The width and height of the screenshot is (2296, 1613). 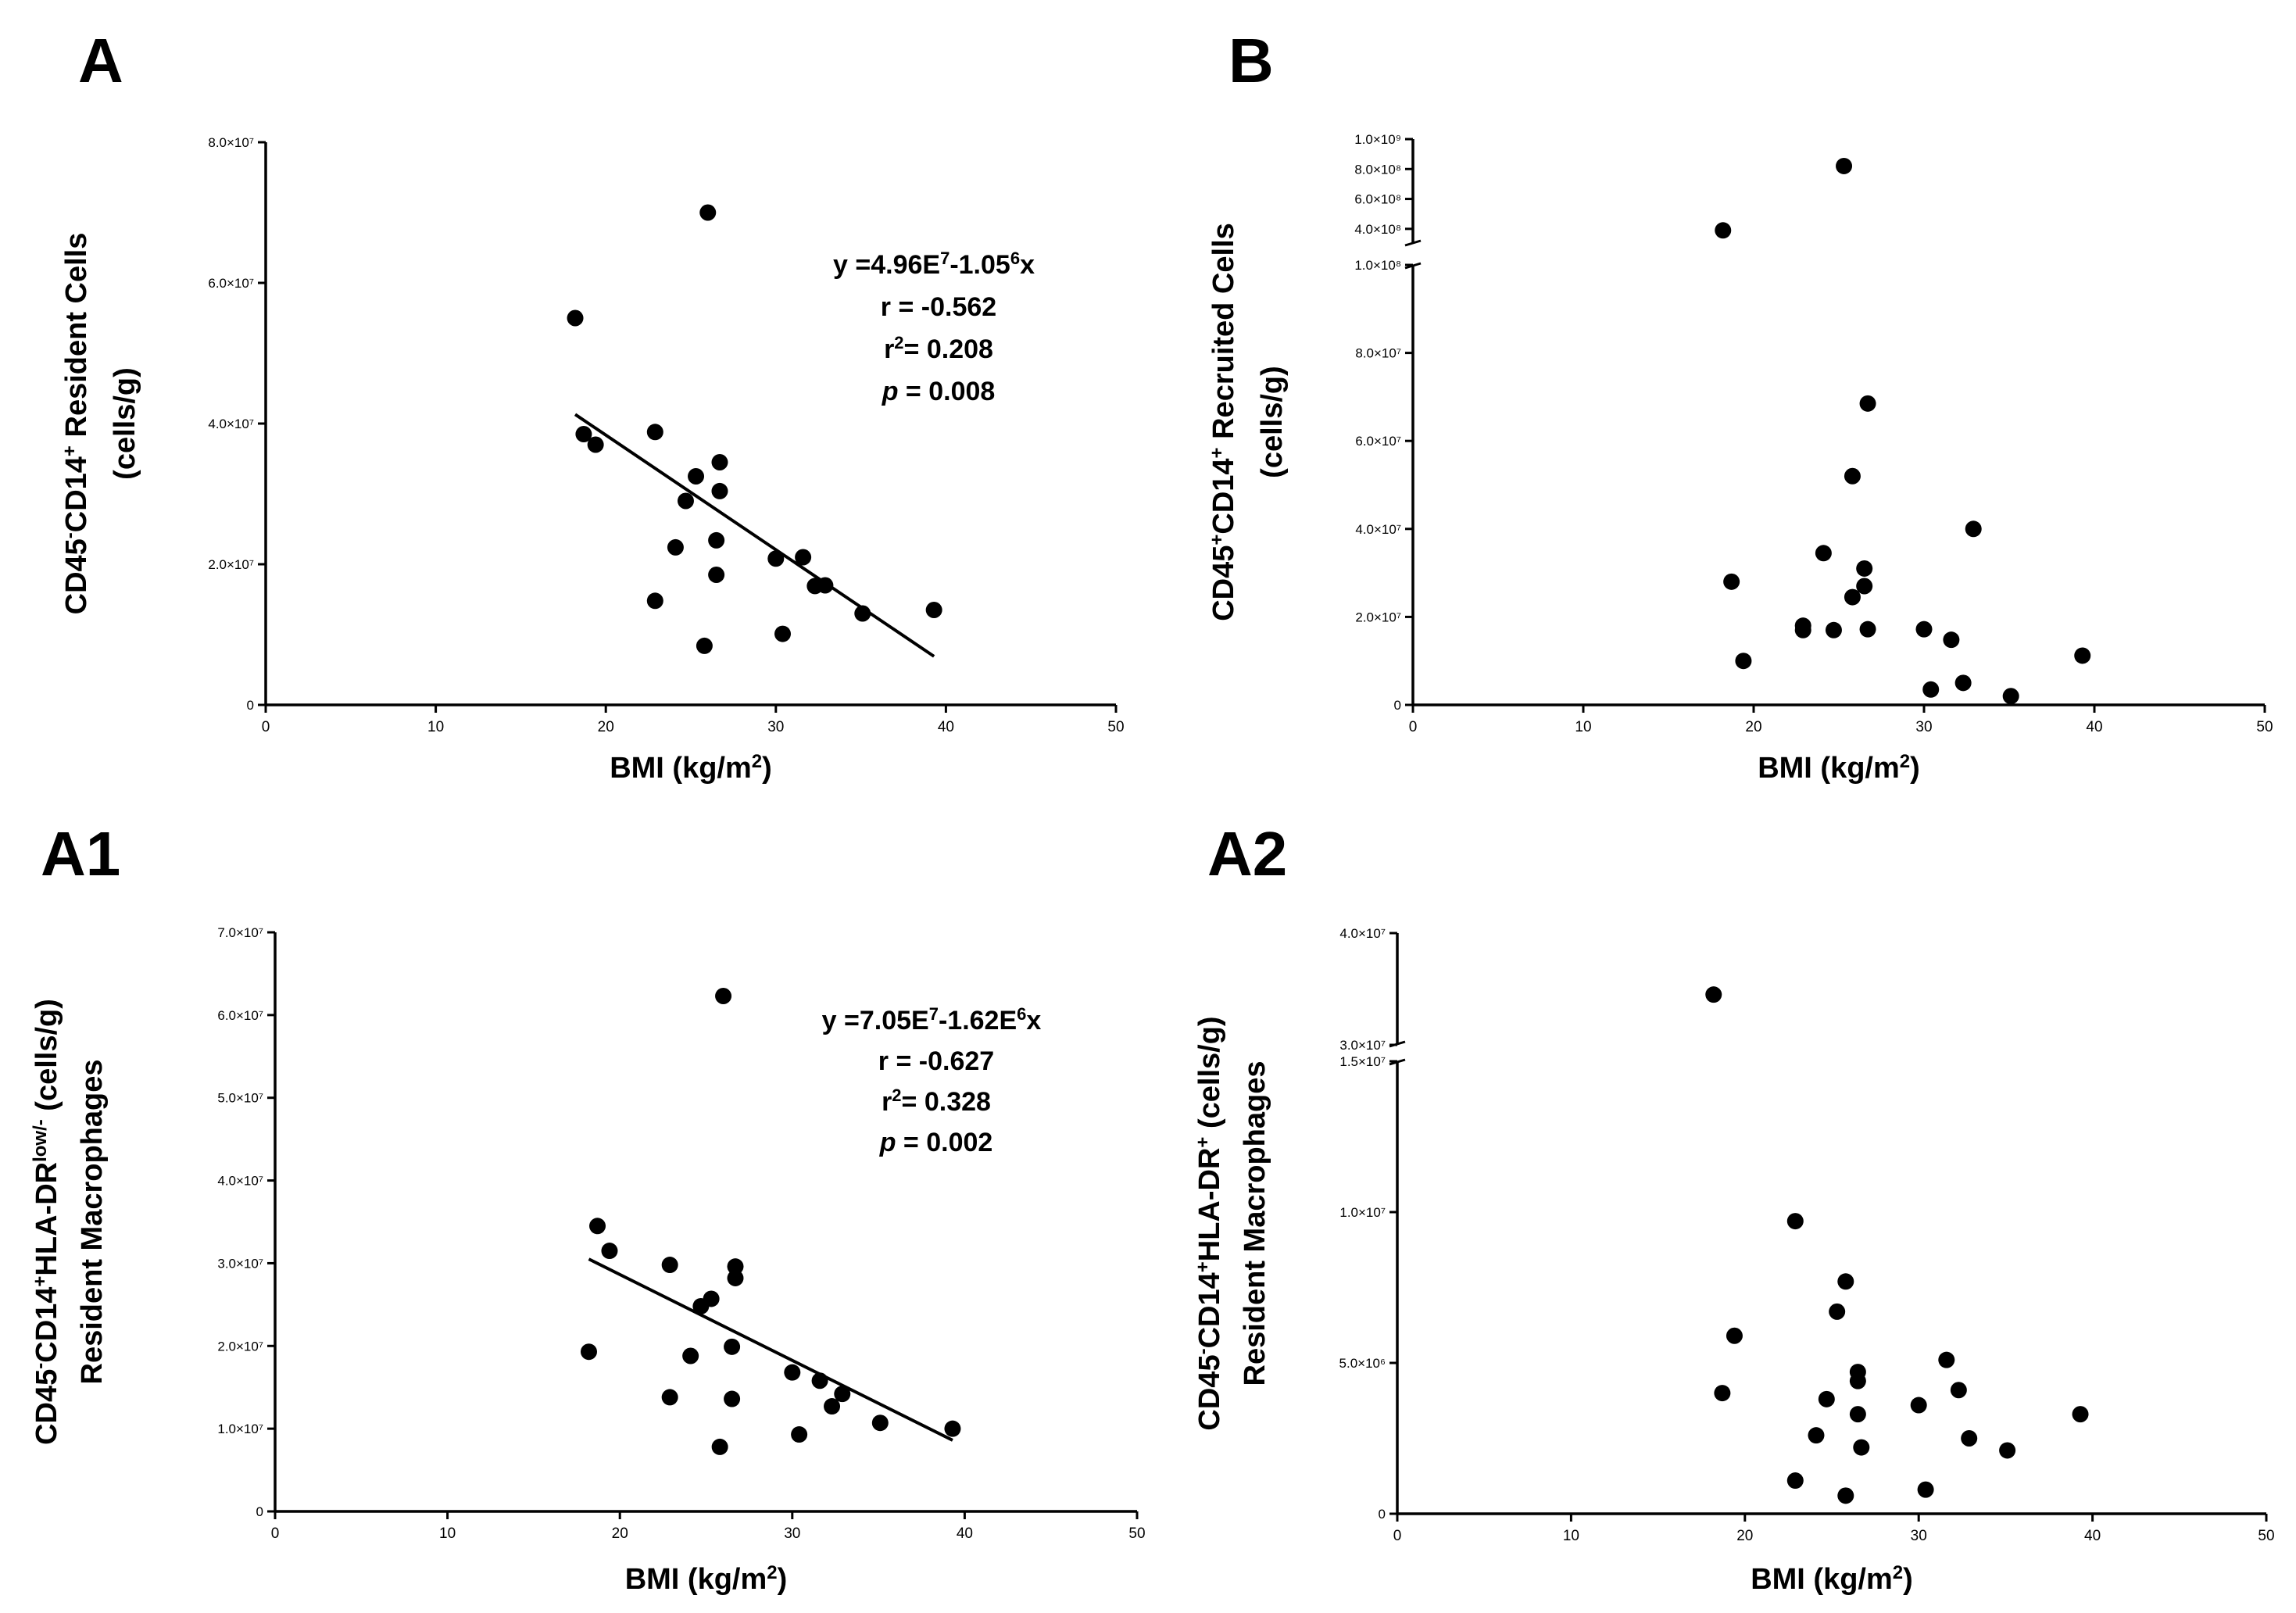 I want to click on y-tick-label: 2.0×10⁷, so click(x=240, y=1346).